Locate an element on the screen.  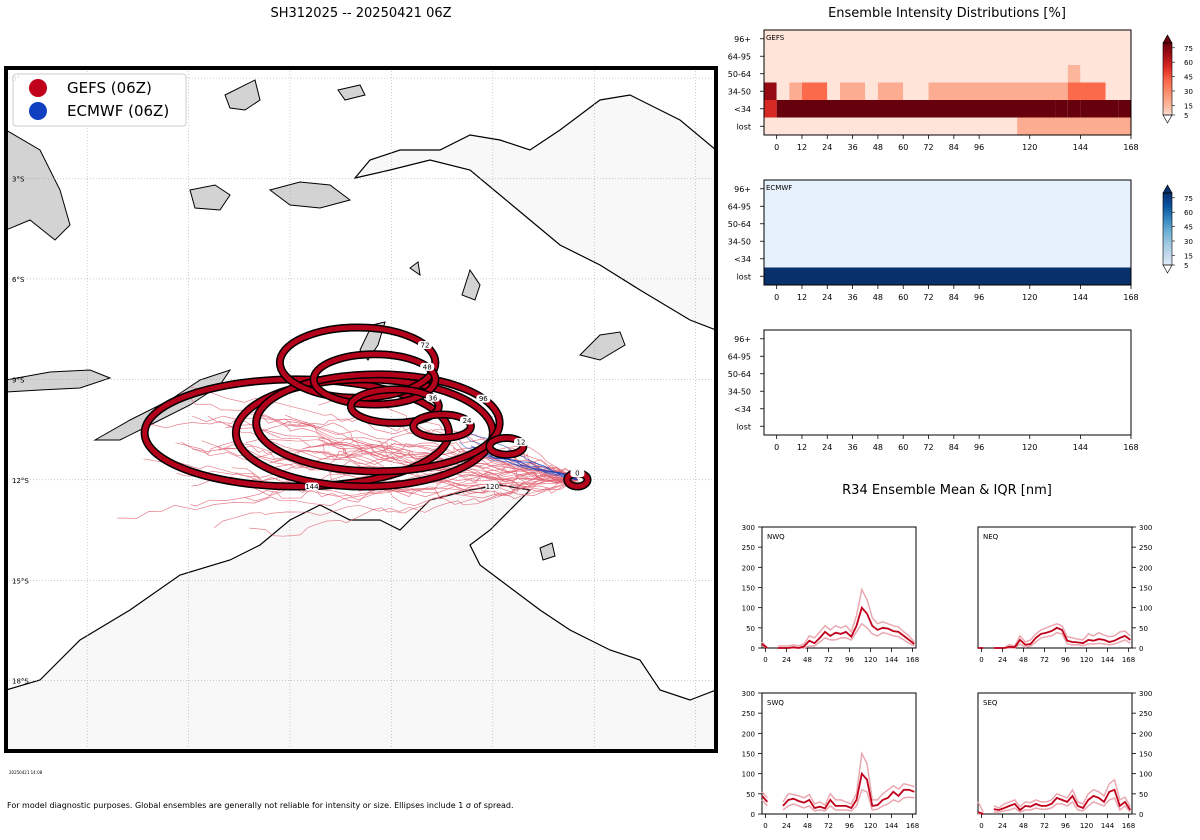
colorbar-label: 30 is located at coordinates (1188, 242).